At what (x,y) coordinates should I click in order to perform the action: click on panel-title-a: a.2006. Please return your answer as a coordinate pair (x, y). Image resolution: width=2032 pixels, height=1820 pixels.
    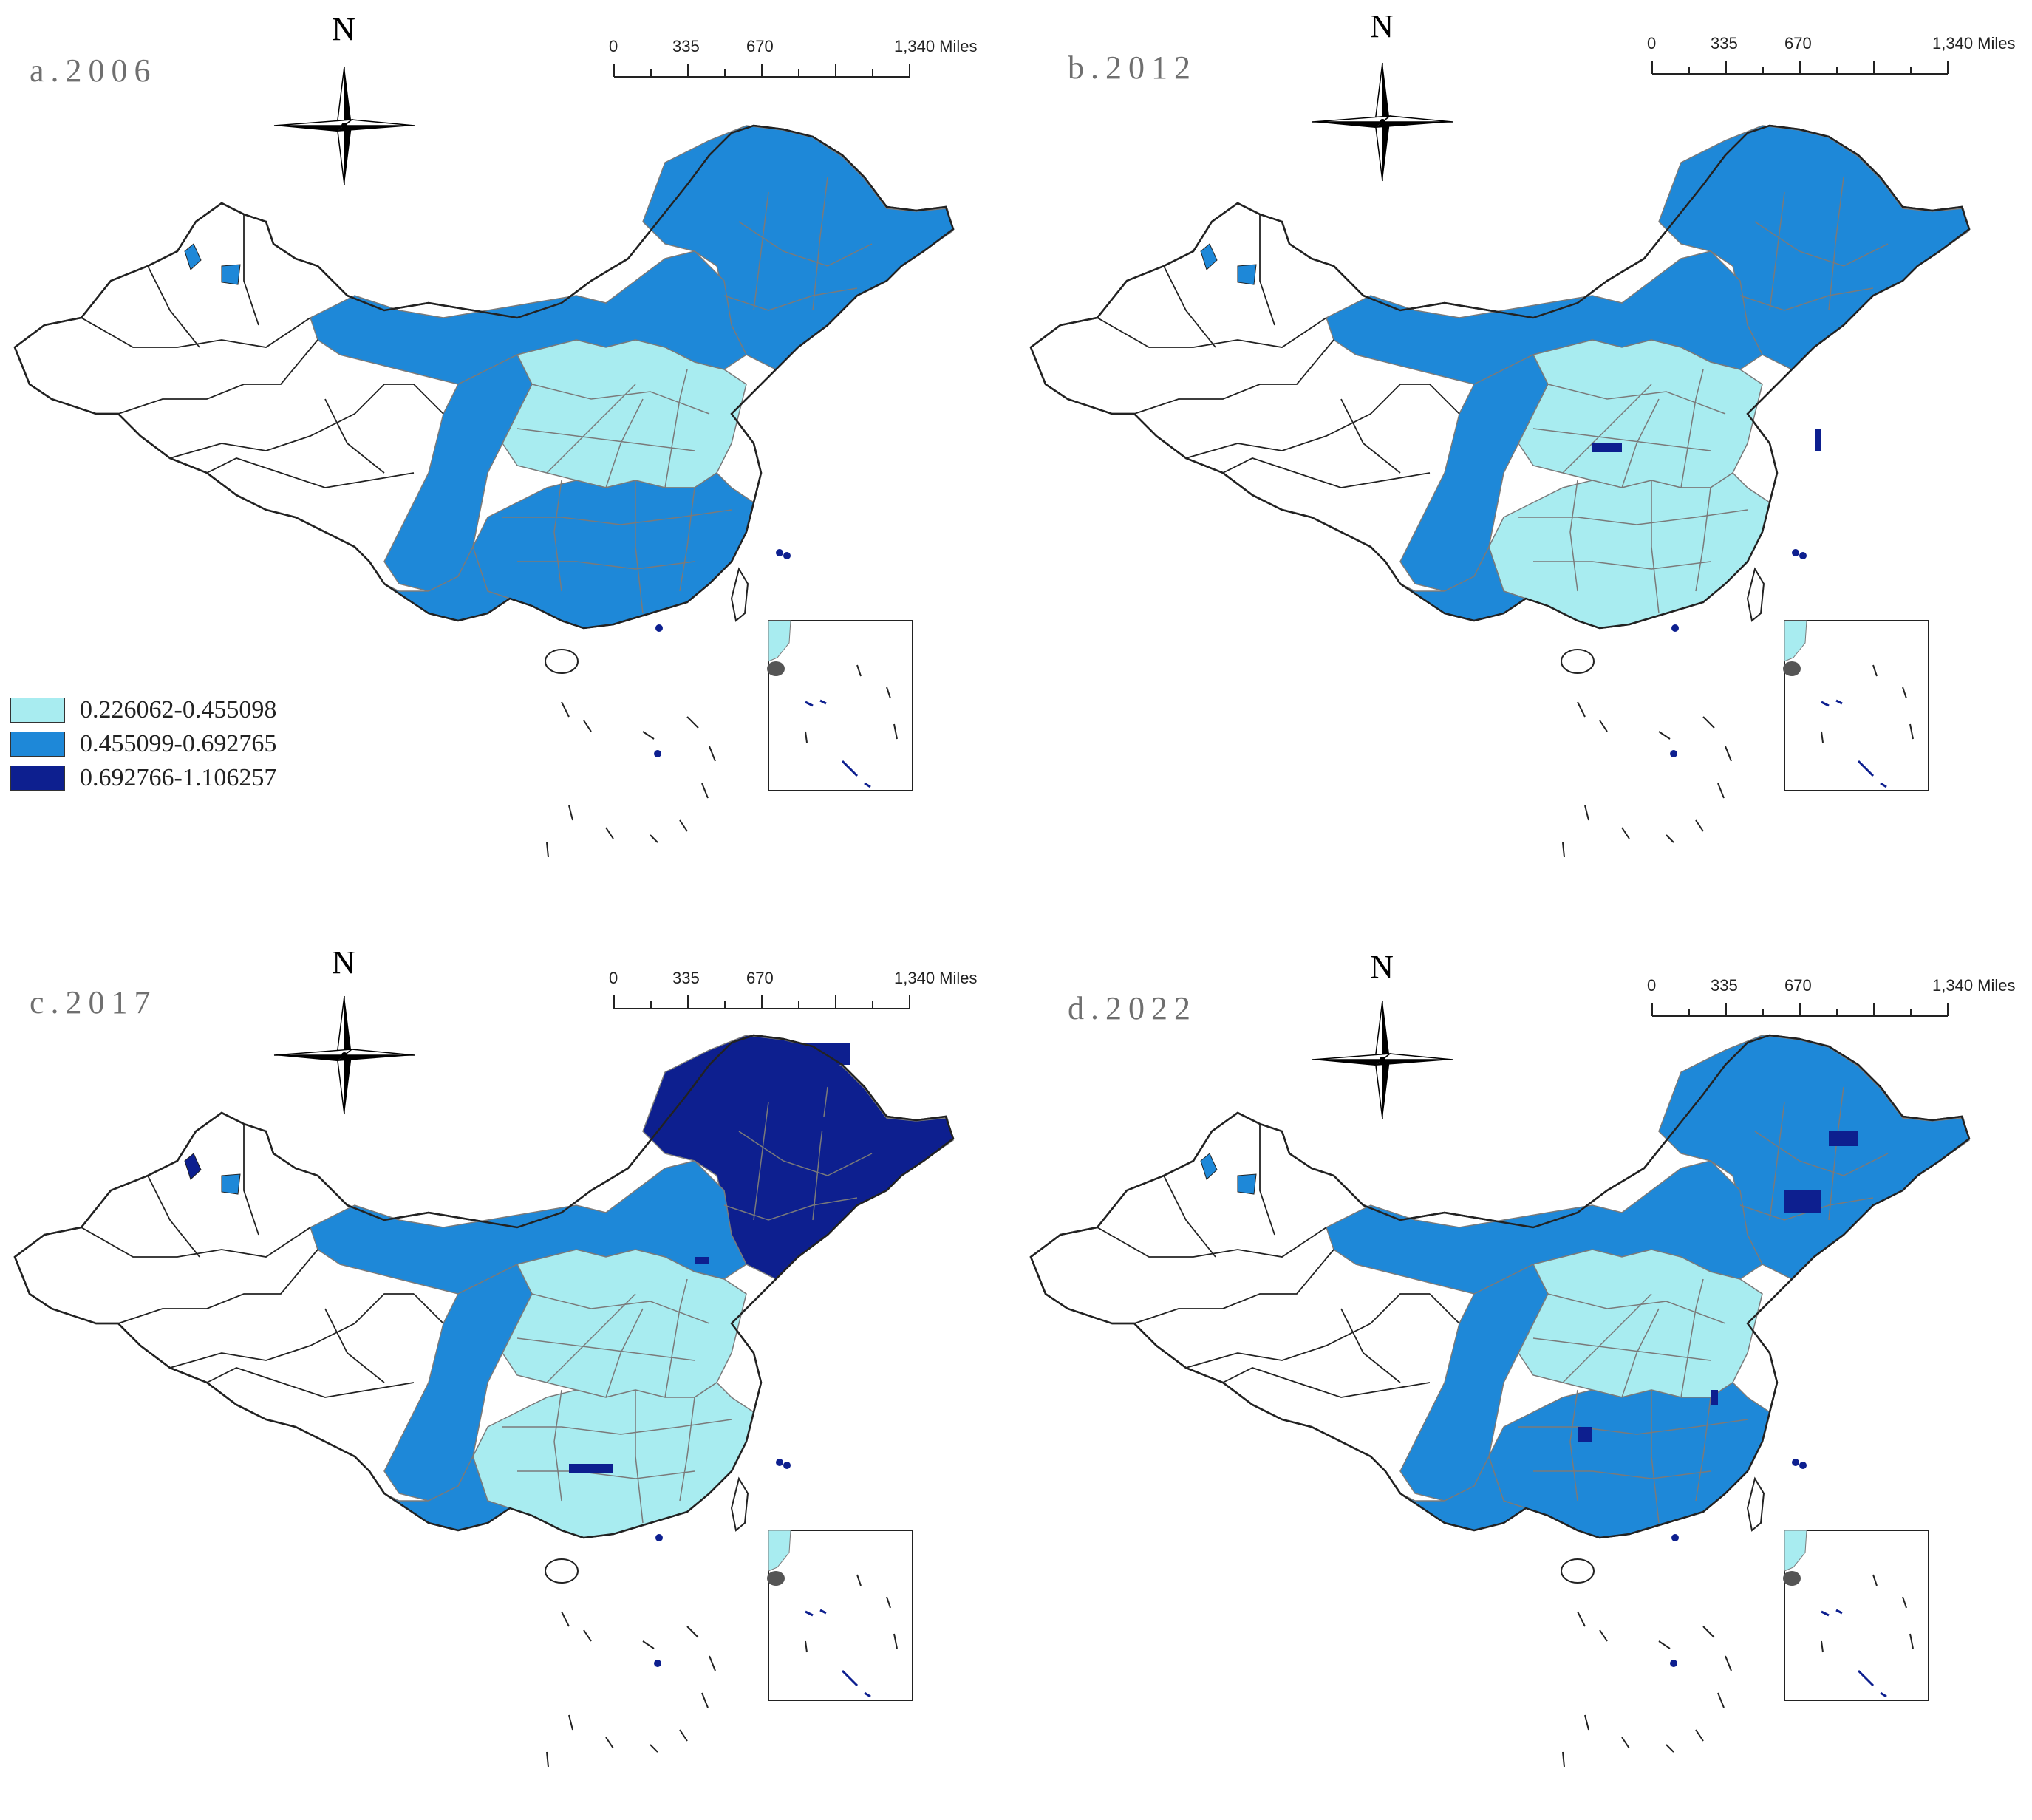
    Looking at the image, I should click on (94, 71).